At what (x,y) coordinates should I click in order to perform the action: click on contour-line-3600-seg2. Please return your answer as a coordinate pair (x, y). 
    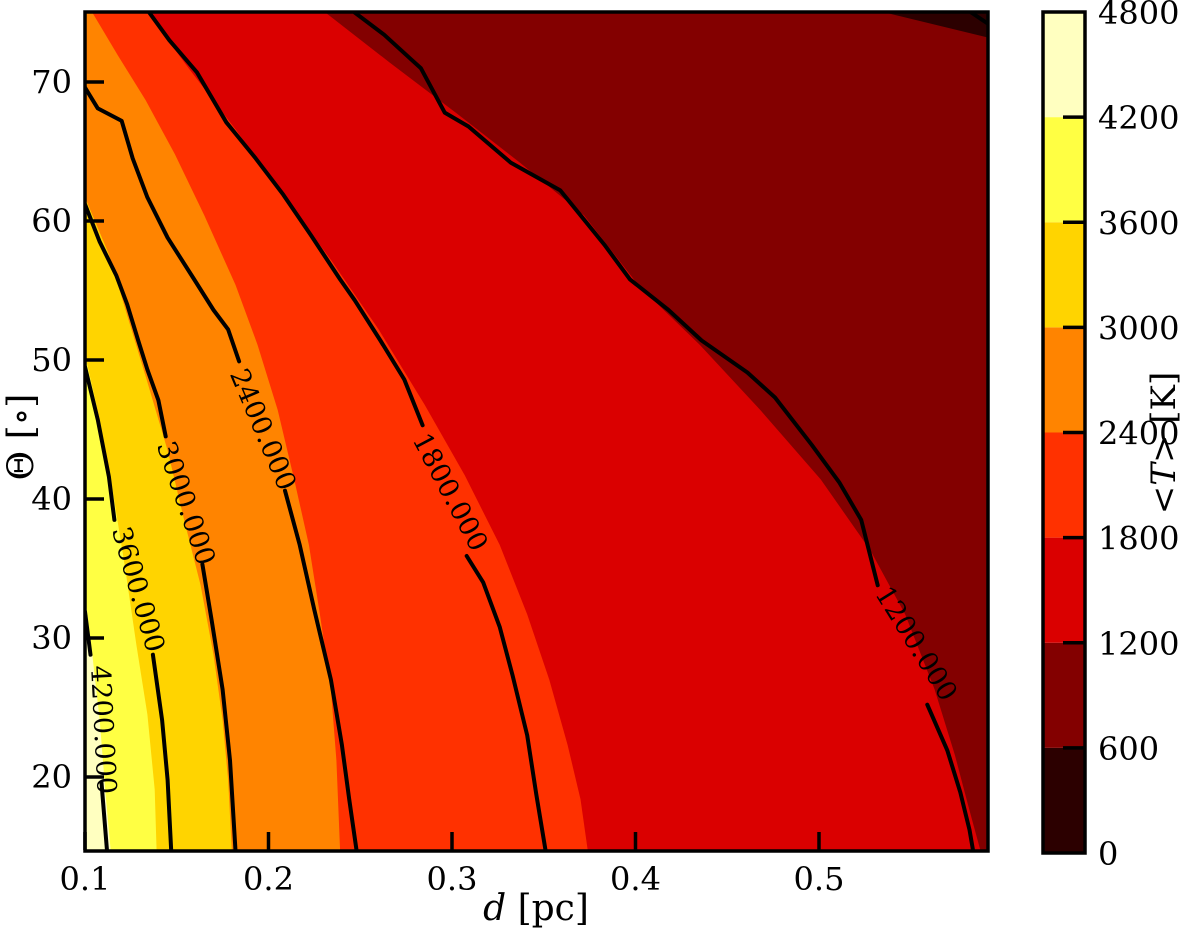
    Looking at the image, I should click on (162, 751).